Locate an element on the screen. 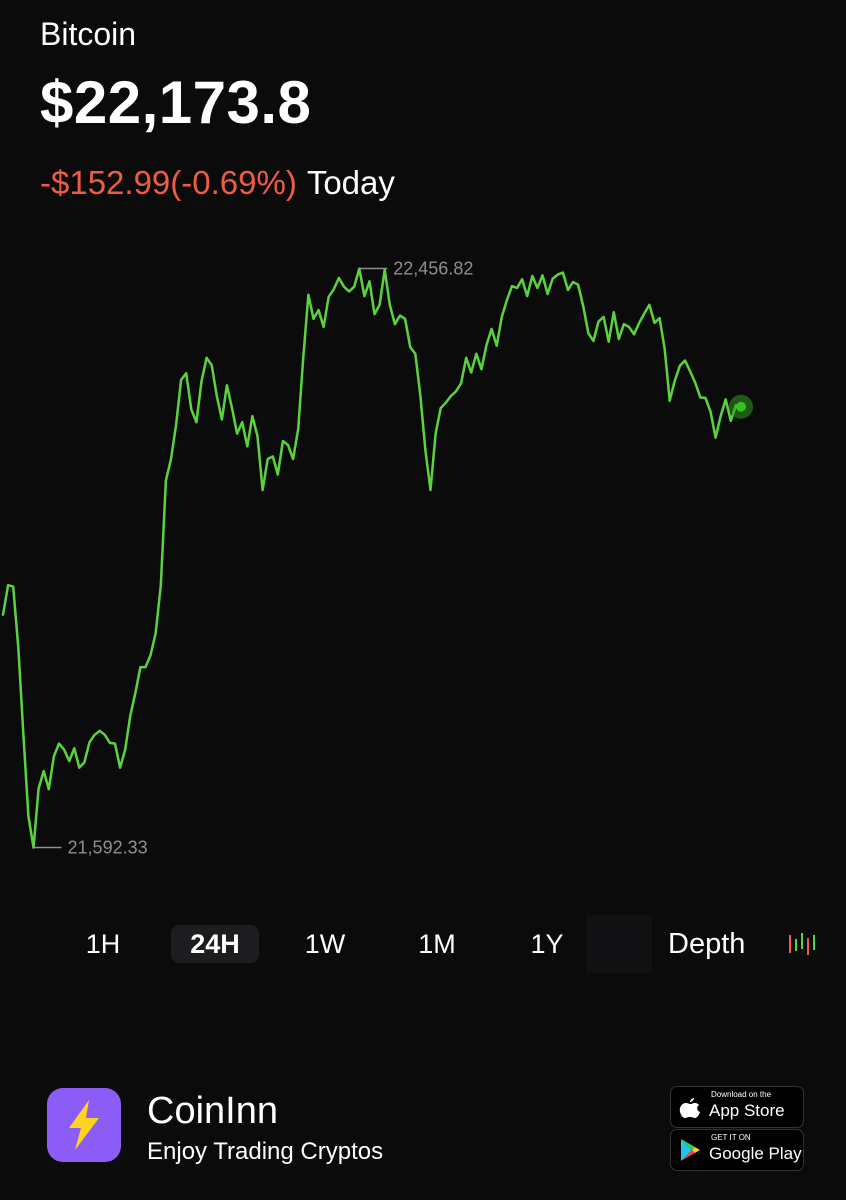 The width and height of the screenshot is (846, 1200). apple-icon is located at coordinates (689, 1108).